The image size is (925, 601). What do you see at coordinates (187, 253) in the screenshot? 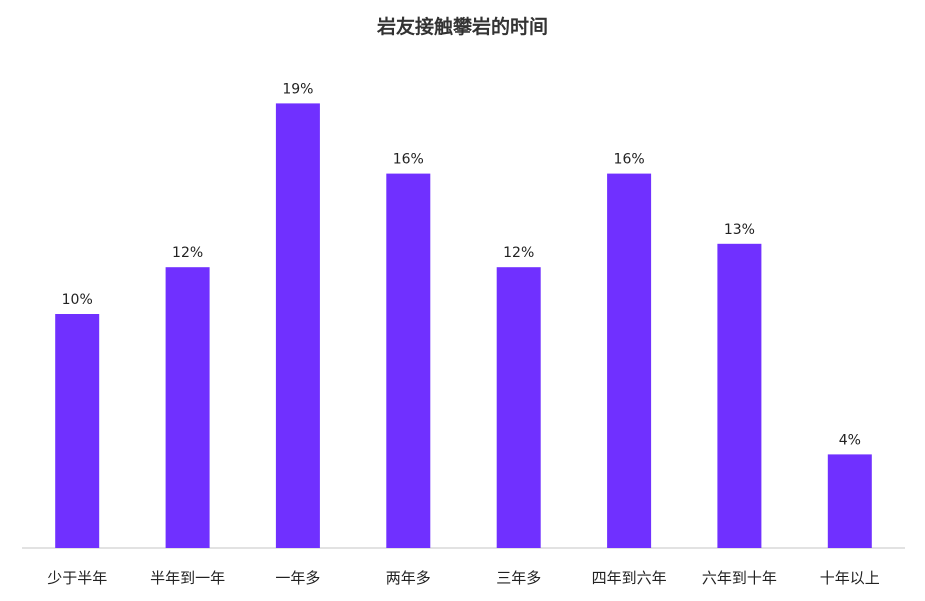
I see `data-label-1: 12%` at bounding box center [187, 253].